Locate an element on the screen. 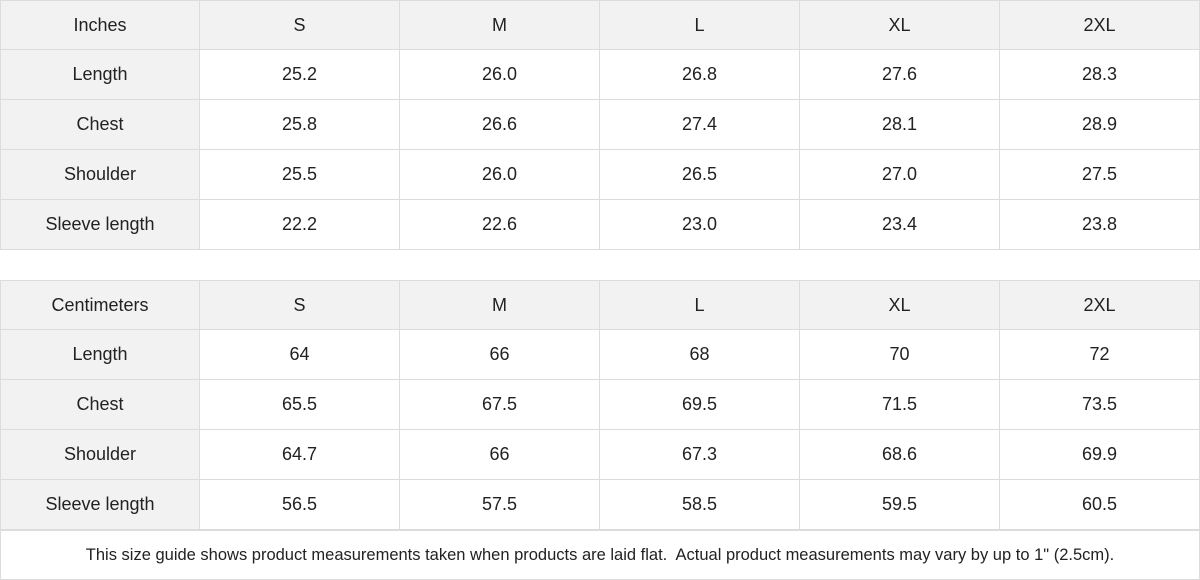  value-cell: 72 is located at coordinates (1100, 355).